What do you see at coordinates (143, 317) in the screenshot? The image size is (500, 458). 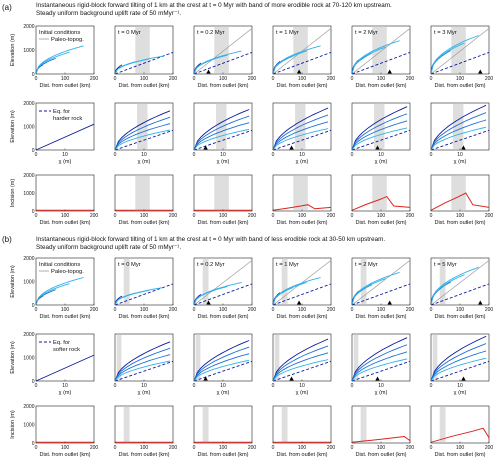 I see `panel-b-r0-c1-xlabel: Dist. from outlet (km)` at bounding box center [143, 317].